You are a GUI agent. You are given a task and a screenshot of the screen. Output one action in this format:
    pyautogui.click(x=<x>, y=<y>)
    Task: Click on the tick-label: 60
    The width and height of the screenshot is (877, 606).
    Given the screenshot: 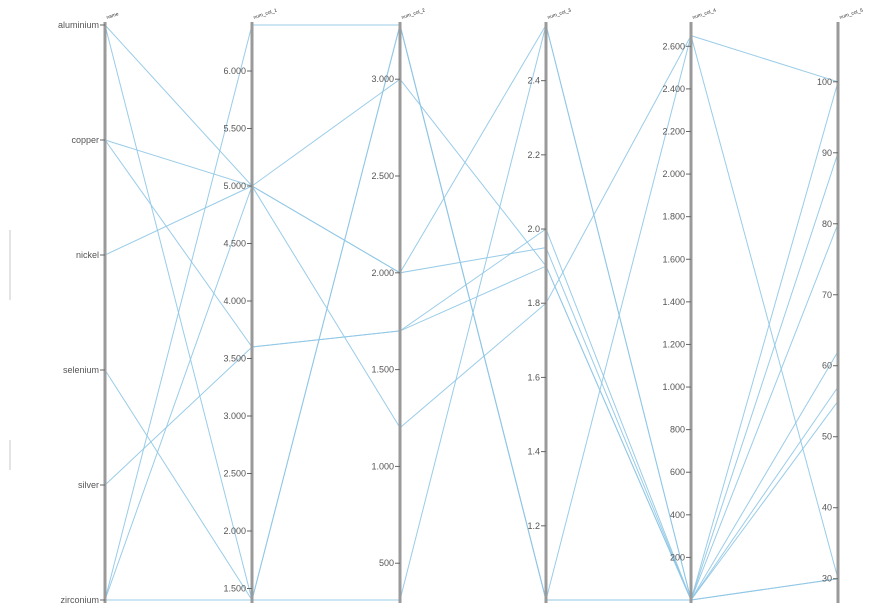 What is the action you would take?
    pyautogui.click(x=827, y=366)
    